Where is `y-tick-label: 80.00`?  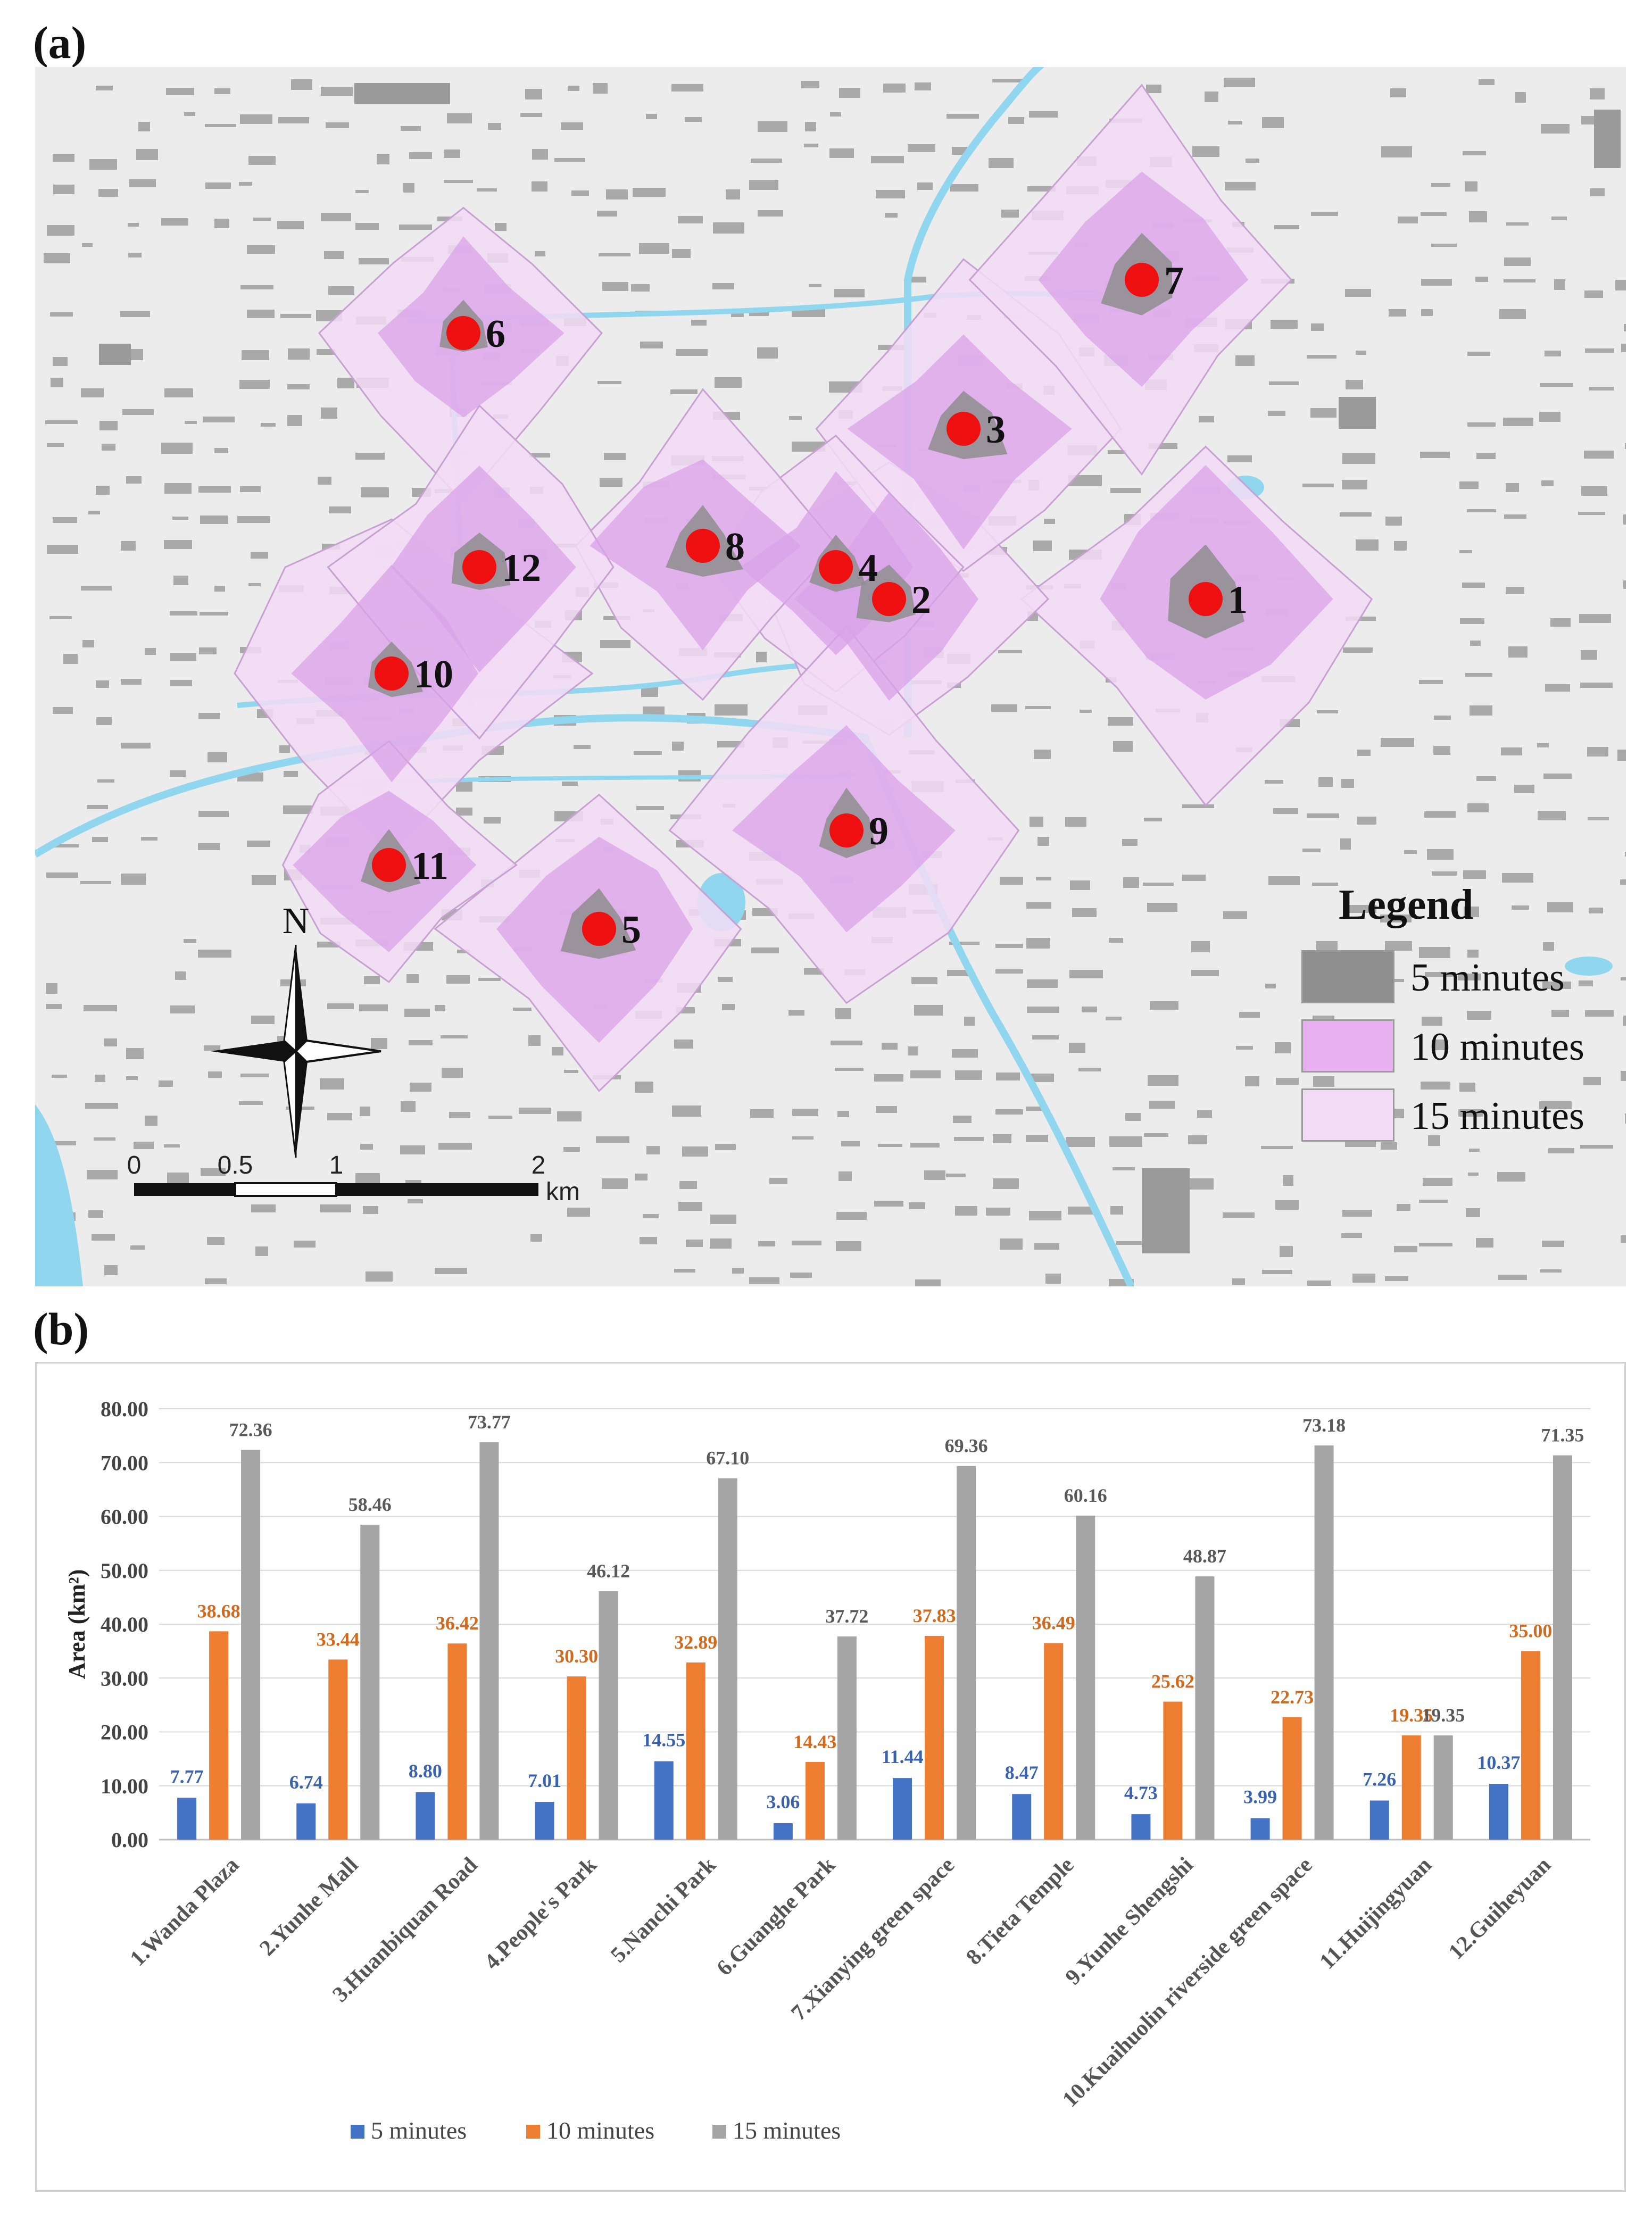
y-tick-label: 80.00 is located at coordinates (124, 1409).